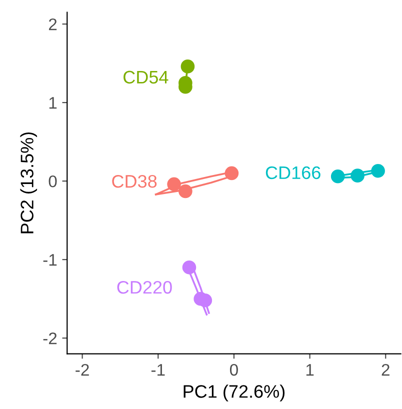 This screenshot has width=402, height=409. Describe the element at coordinates (82, 370) in the screenshot. I see `x-tick-label: -2` at that location.